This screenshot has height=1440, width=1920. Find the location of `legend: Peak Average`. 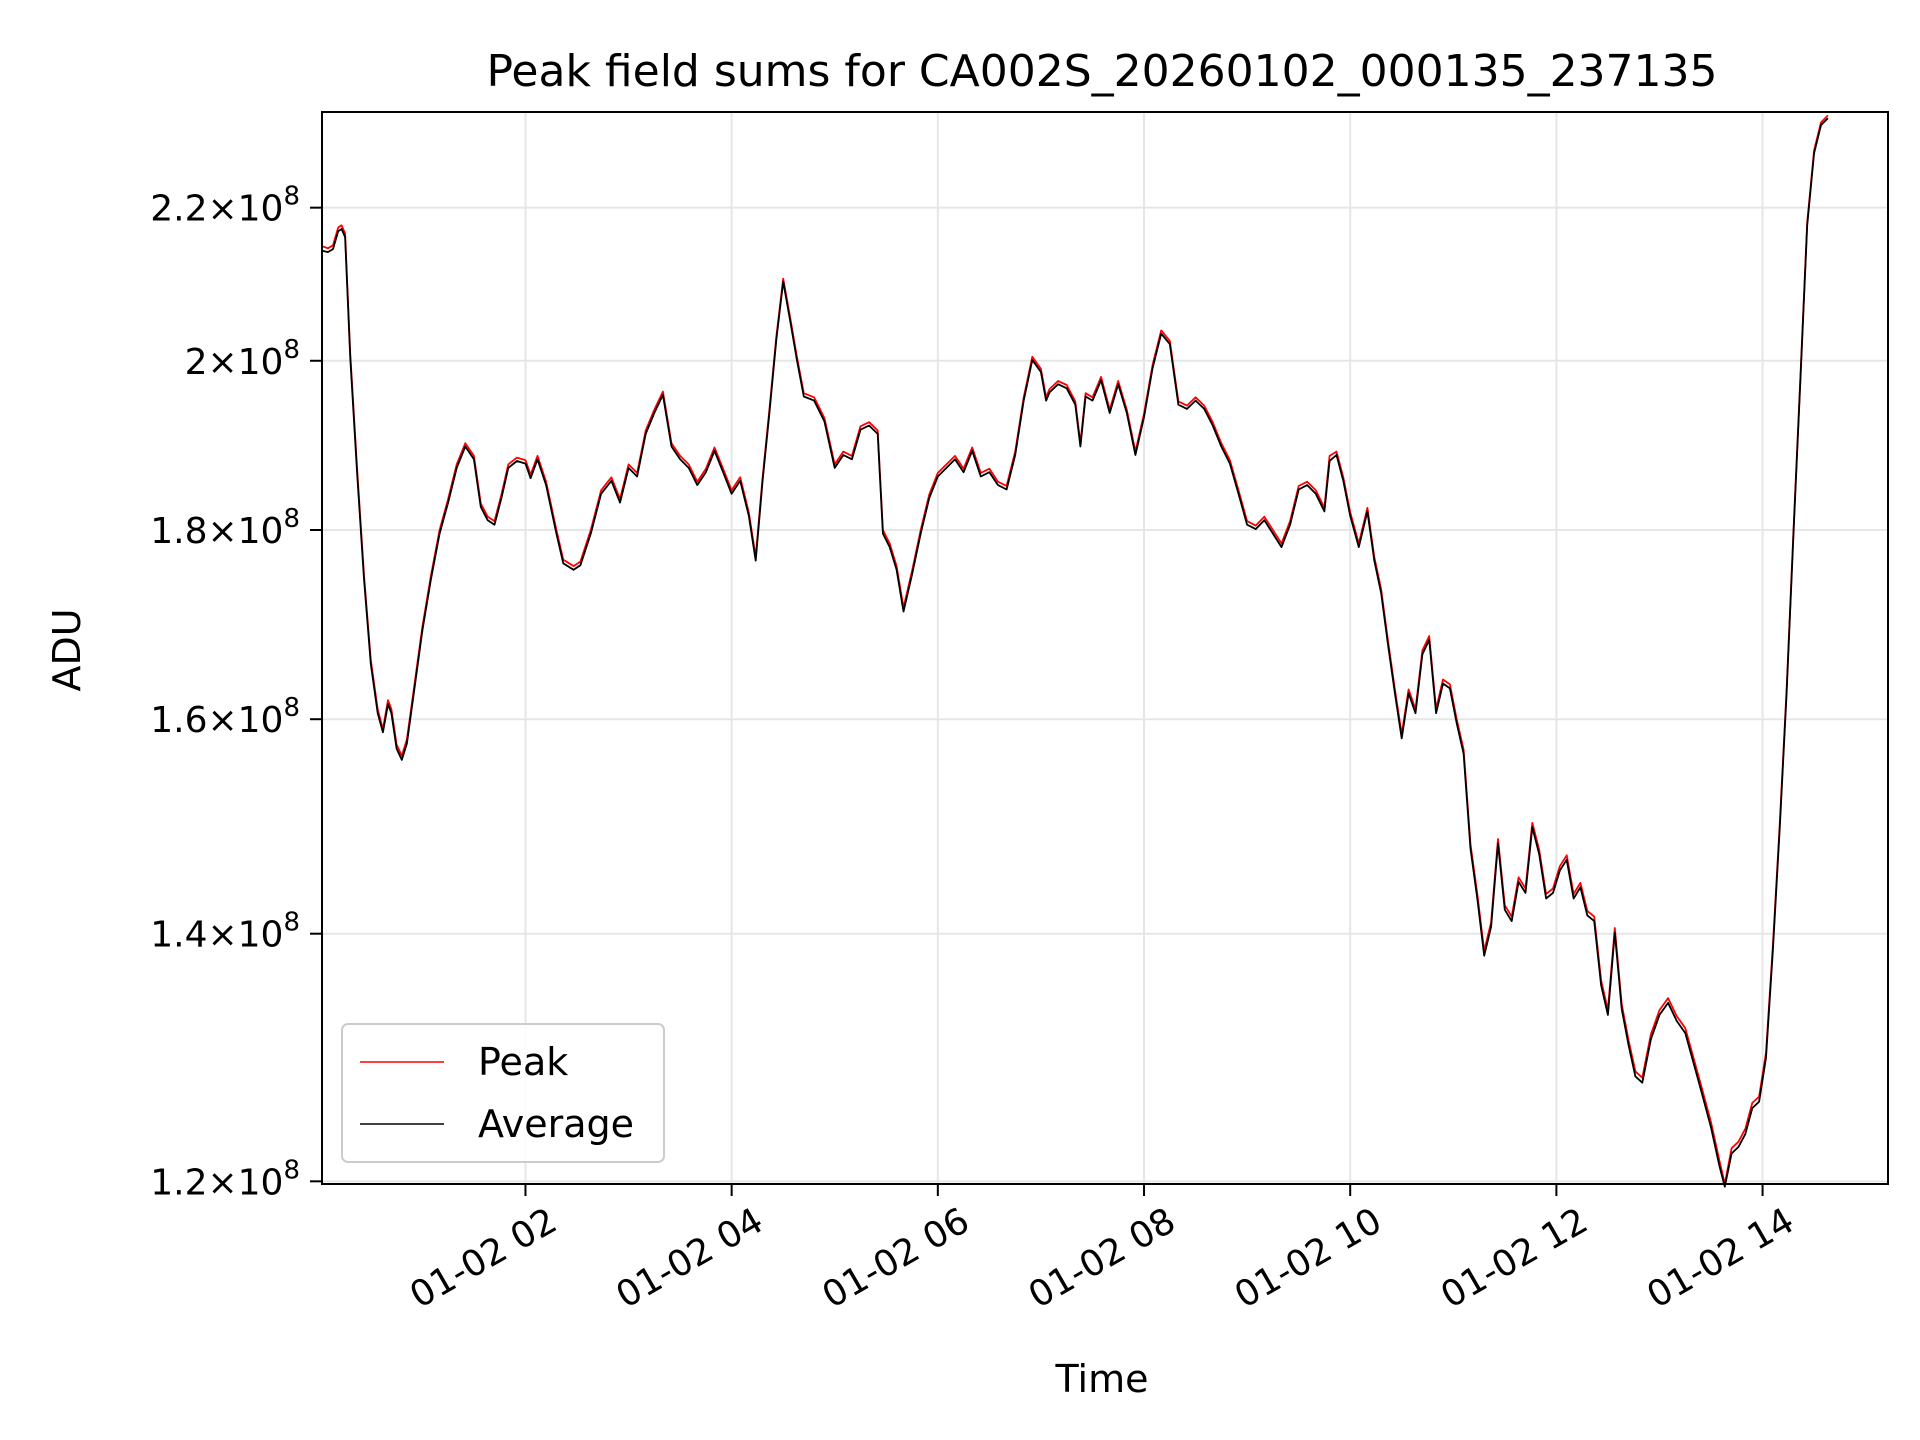

legend: Peak Average is located at coordinates (503, 1093).